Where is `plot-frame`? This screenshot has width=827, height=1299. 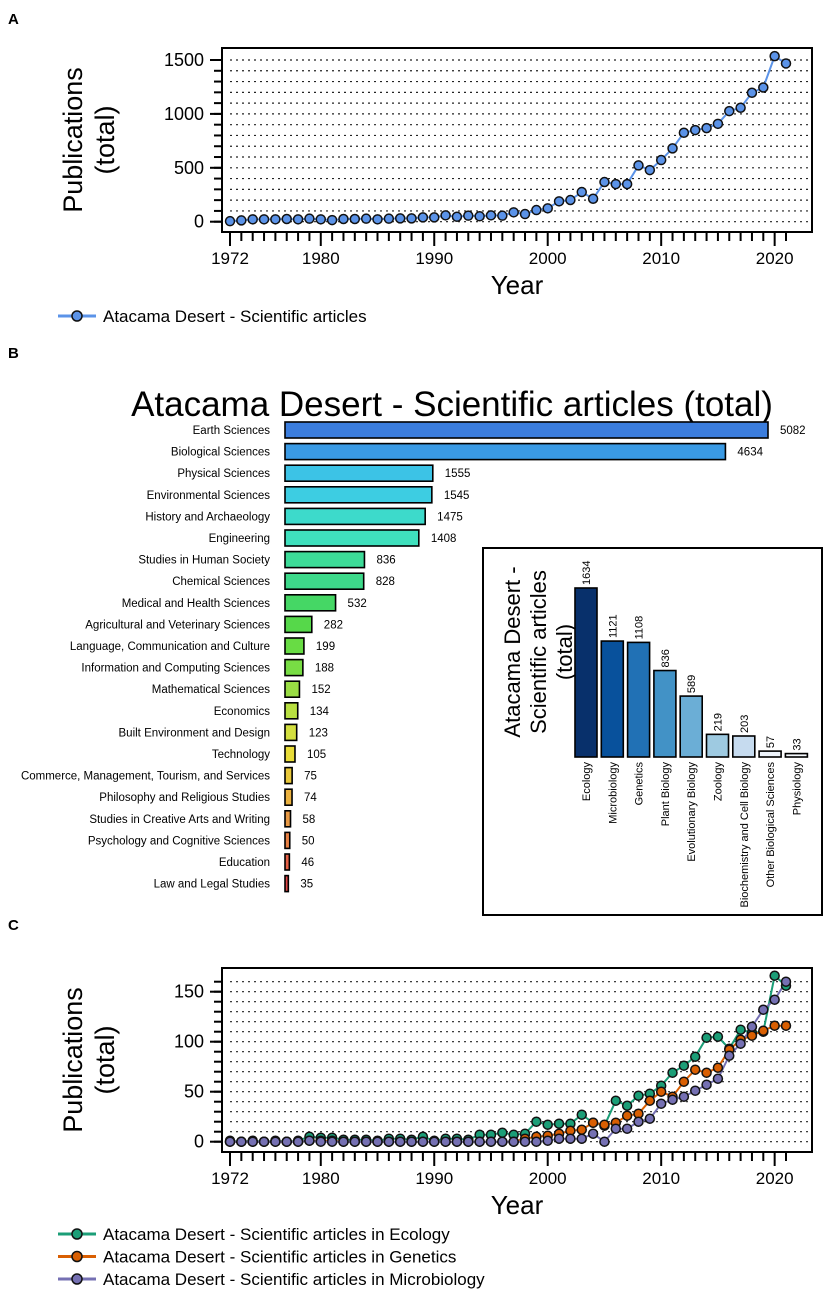
plot-frame is located at coordinates (517, 1060).